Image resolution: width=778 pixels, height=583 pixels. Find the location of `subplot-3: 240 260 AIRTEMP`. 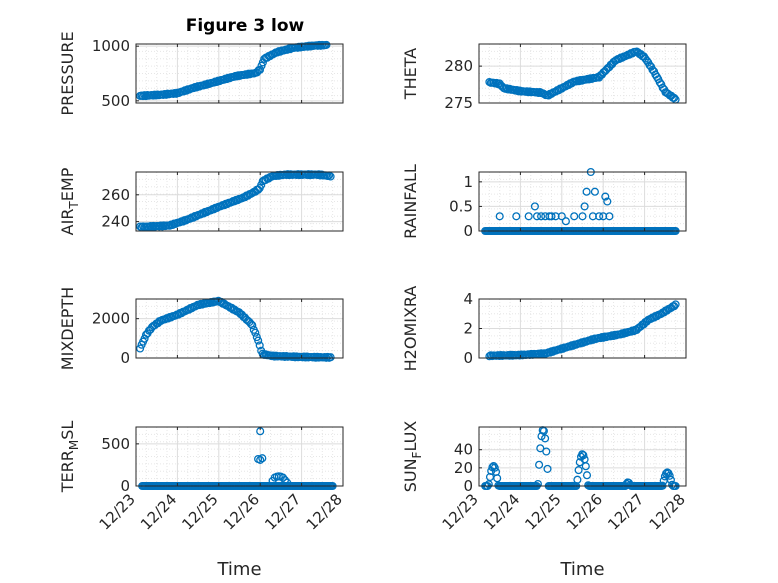

subplot-3: 240 260 AIRTEMP is located at coordinates (201, 201).